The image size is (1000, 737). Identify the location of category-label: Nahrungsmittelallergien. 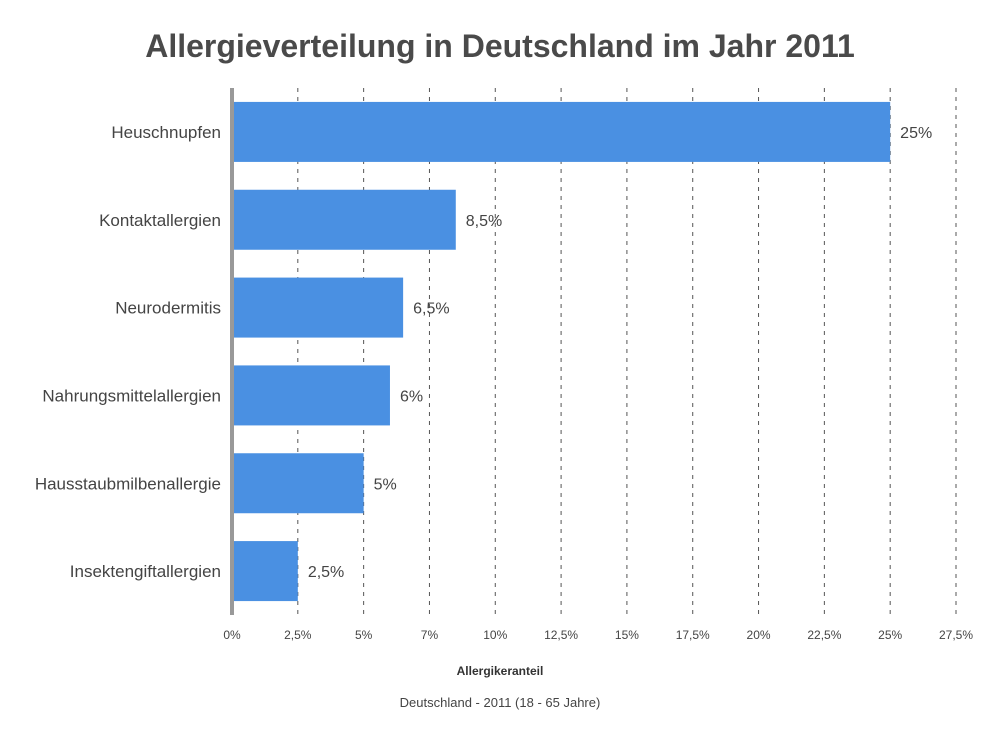
(131, 395).